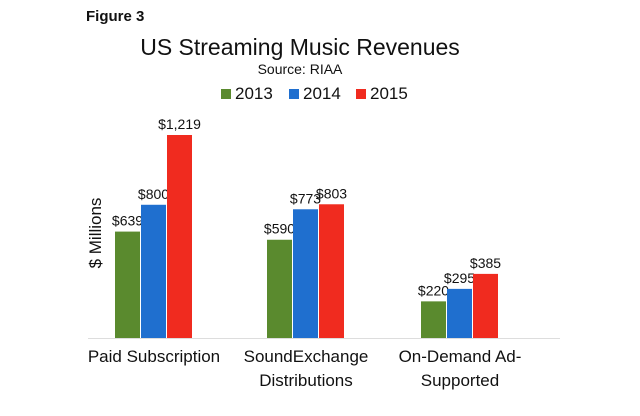  What do you see at coordinates (179, 124) in the screenshot?
I see `data-label-paid-subscription-2015: $1,219` at bounding box center [179, 124].